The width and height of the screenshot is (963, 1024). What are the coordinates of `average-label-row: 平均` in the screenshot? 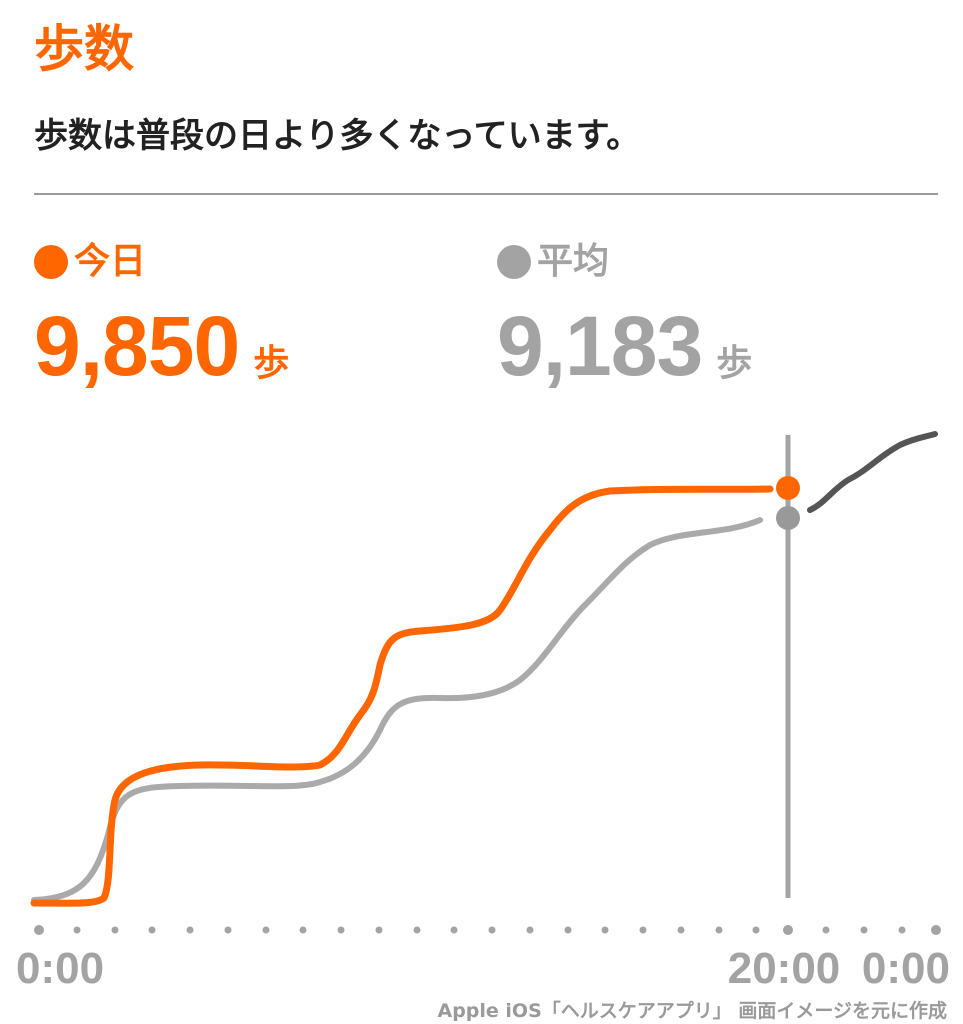 It's located at (624, 262).